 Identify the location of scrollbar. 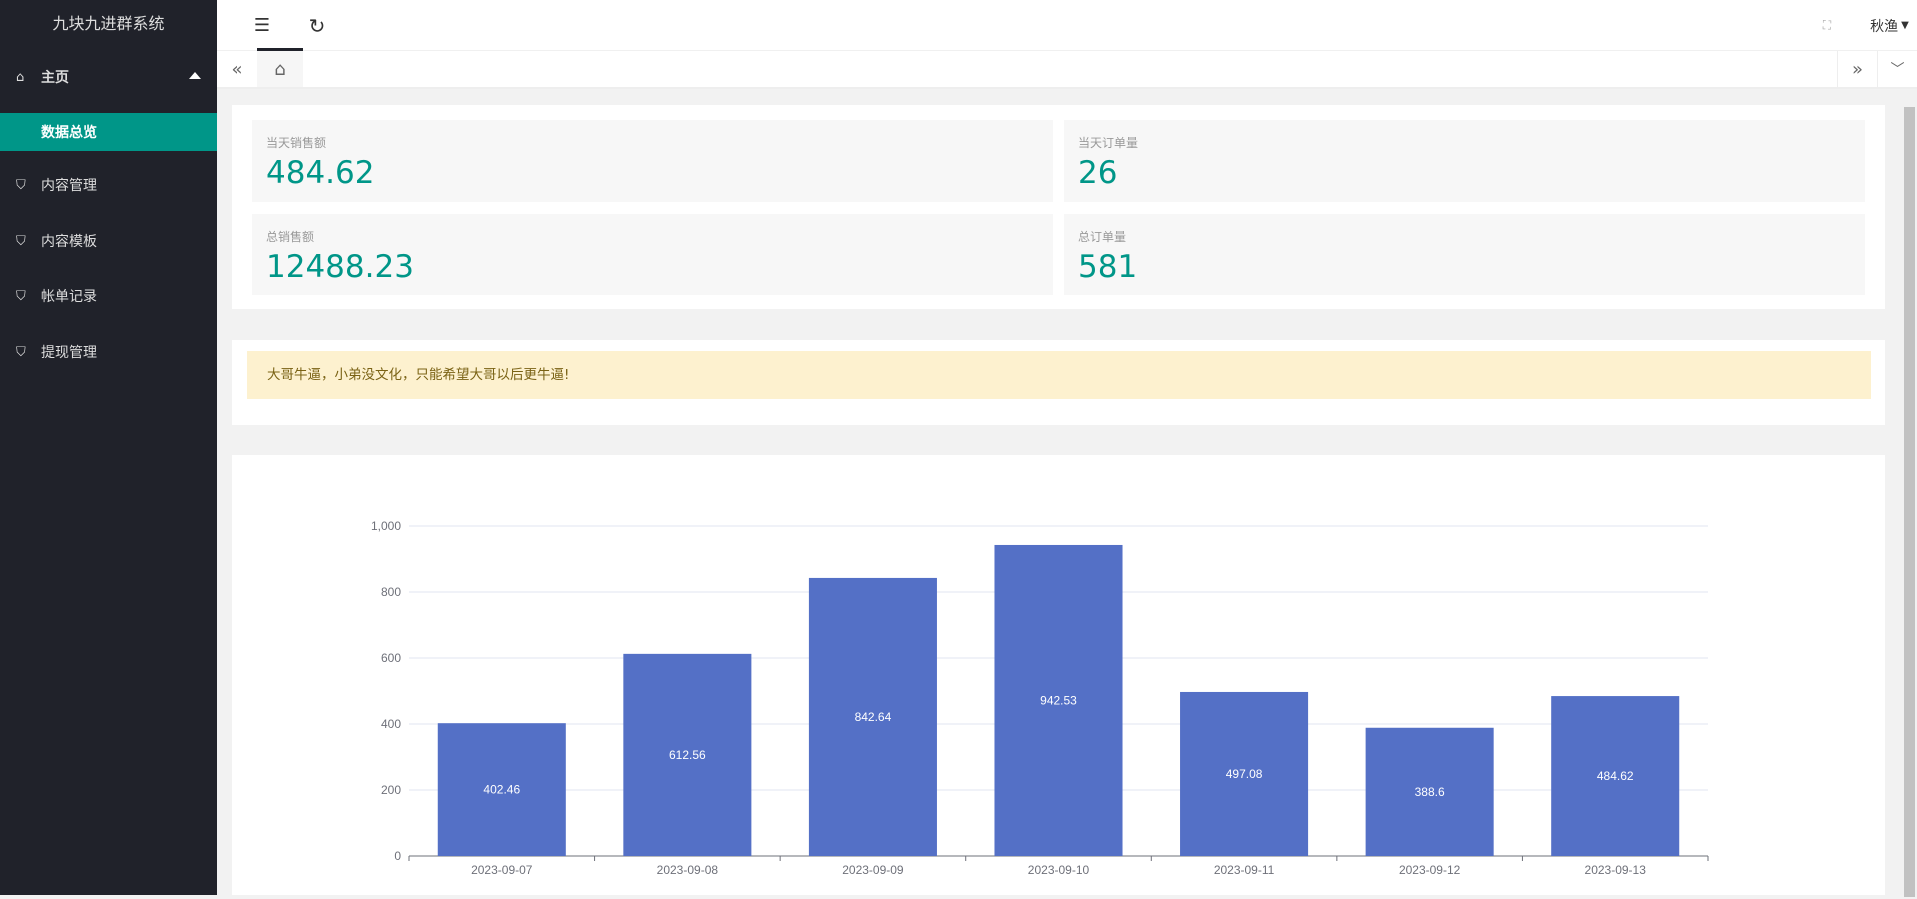
(1908, 493).